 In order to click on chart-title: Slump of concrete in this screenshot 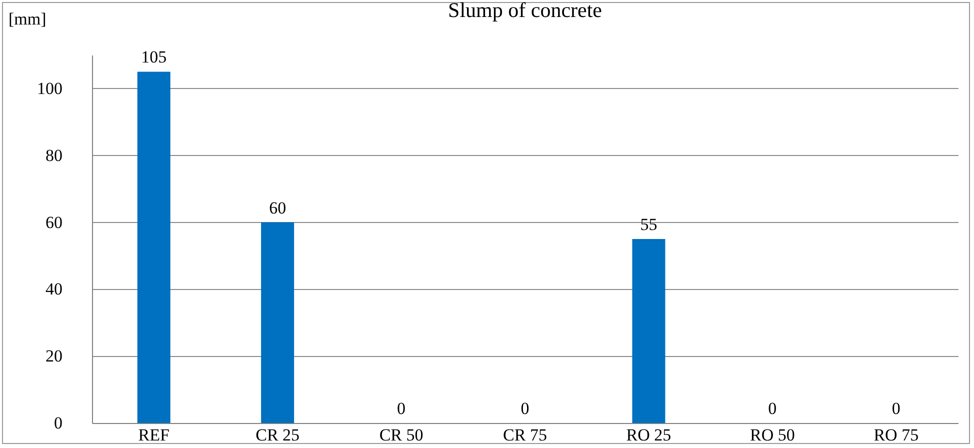, I will do `click(525, 11)`.